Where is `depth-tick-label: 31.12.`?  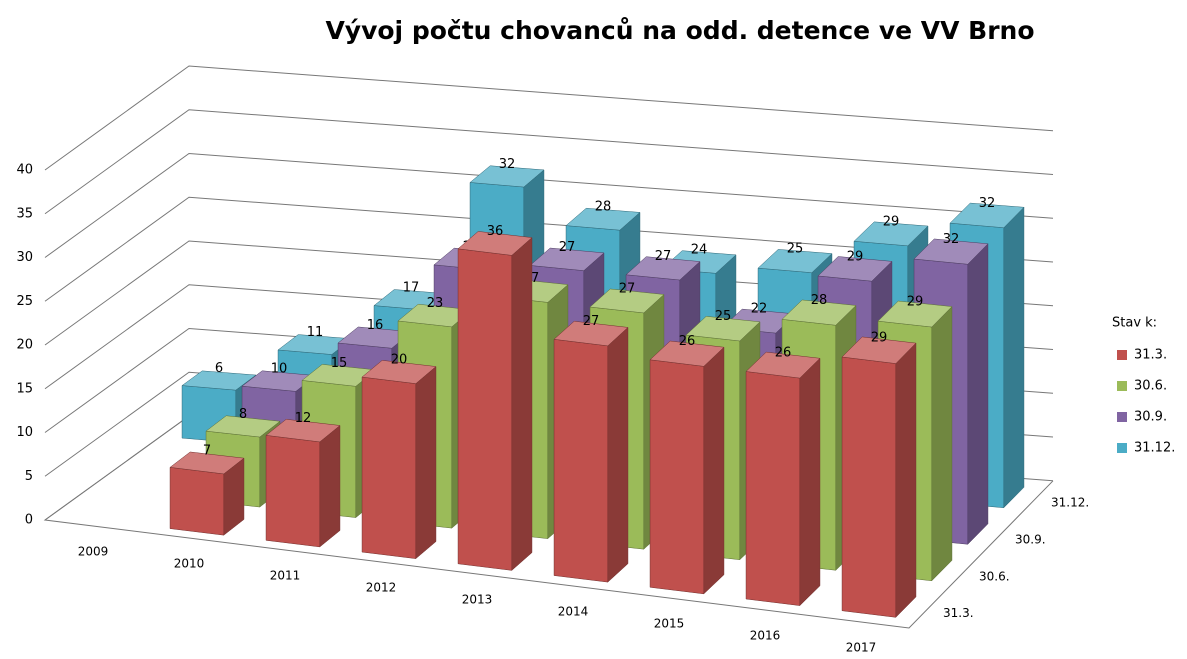
depth-tick-label: 31.12. is located at coordinates (1070, 503).